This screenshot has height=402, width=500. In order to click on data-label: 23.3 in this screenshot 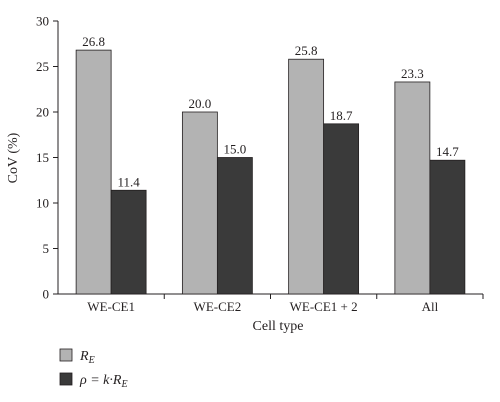, I will do `click(412, 73)`.